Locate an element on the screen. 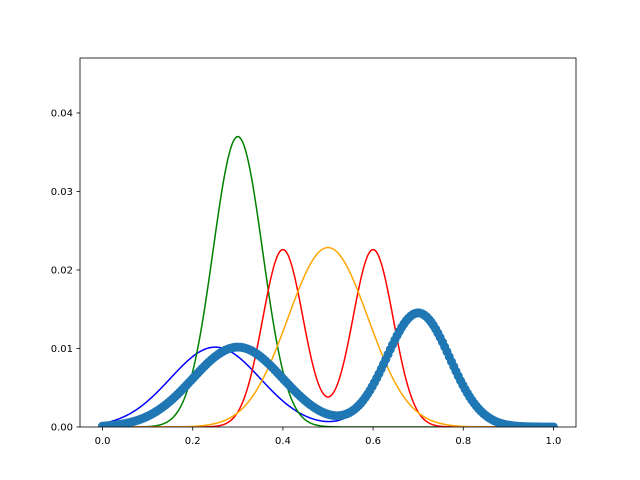 This screenshot has height=480, width=640. y-tick-label: 0.03 is located at coordinates (62, 192).